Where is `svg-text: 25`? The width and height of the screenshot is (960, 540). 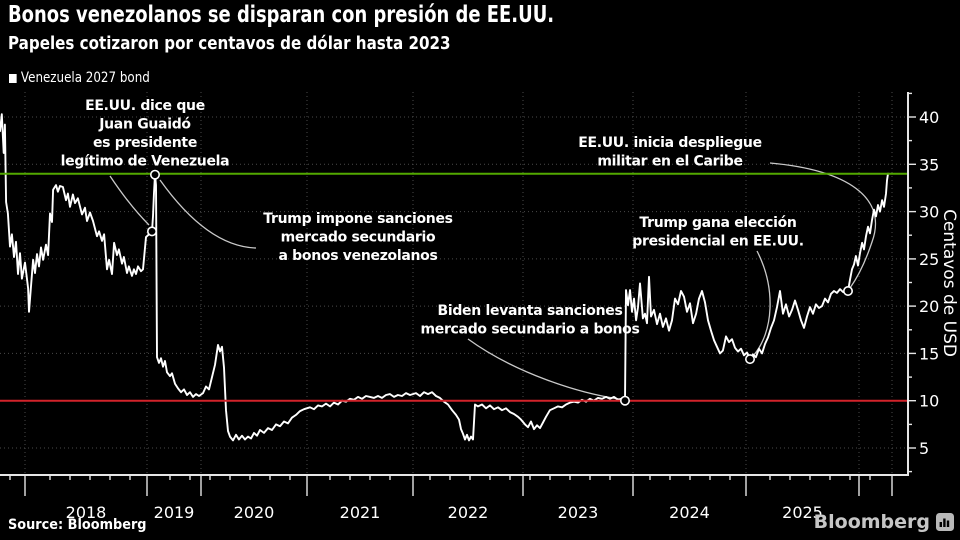 svg-text: 25 is located at coordinates (929, 259).